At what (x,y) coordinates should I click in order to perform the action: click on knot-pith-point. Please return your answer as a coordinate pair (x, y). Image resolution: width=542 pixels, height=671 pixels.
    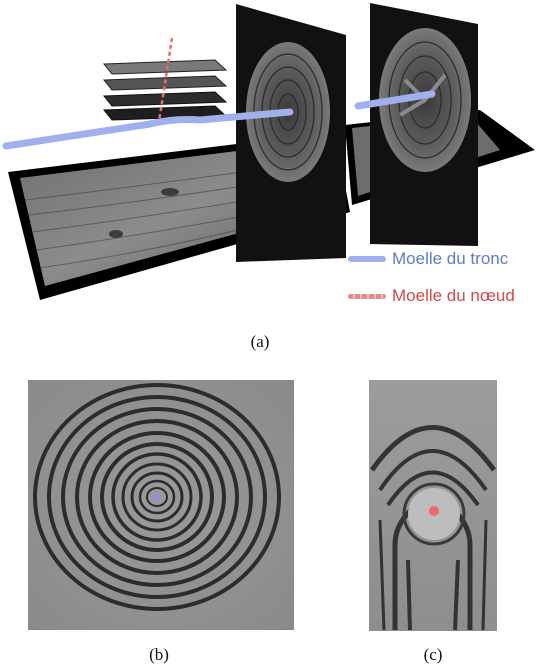
    Looking at the image, I should click on (434, 511).